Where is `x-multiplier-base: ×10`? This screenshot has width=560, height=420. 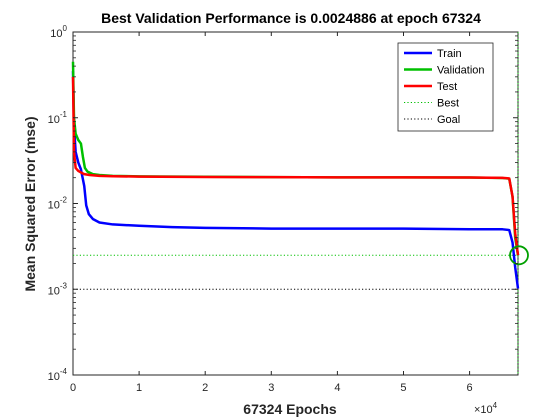
x-multiplier-base: ×10 is located at coordinates (483, 410).